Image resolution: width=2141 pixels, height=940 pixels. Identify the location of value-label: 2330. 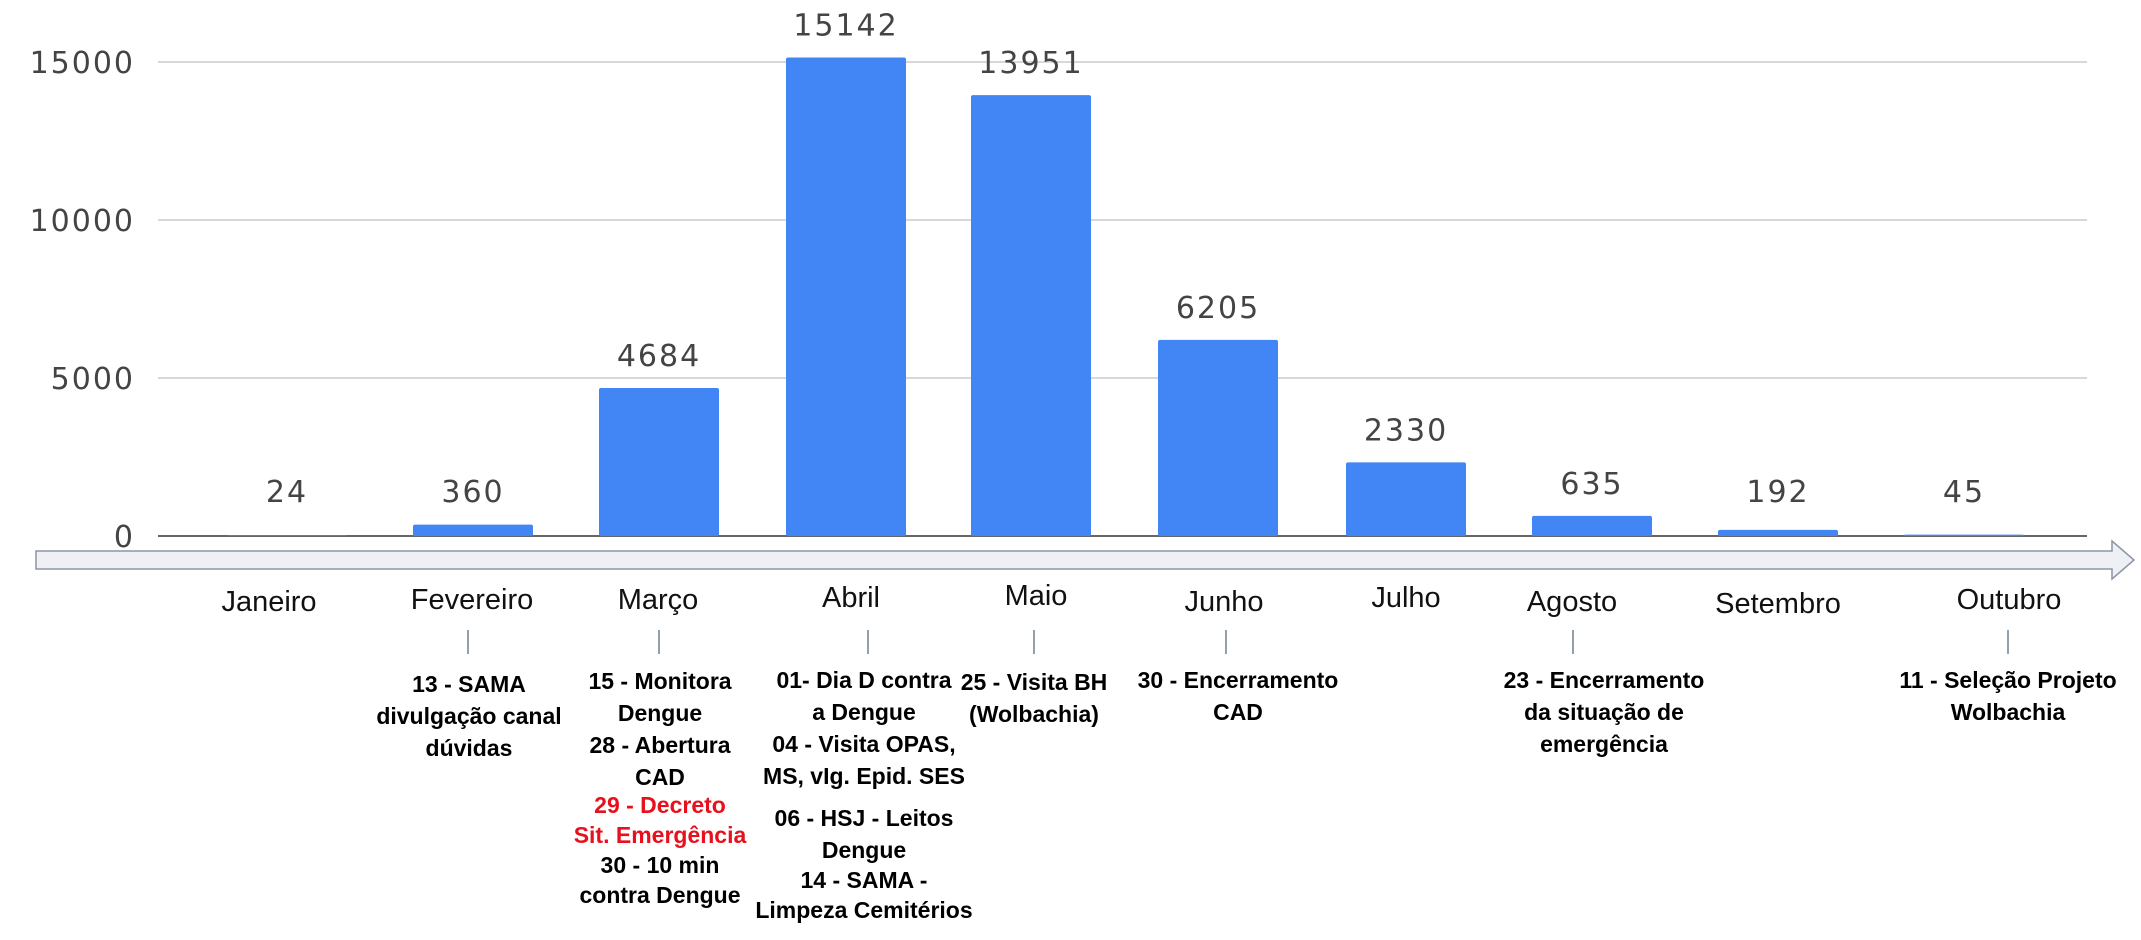
(1406, 430).